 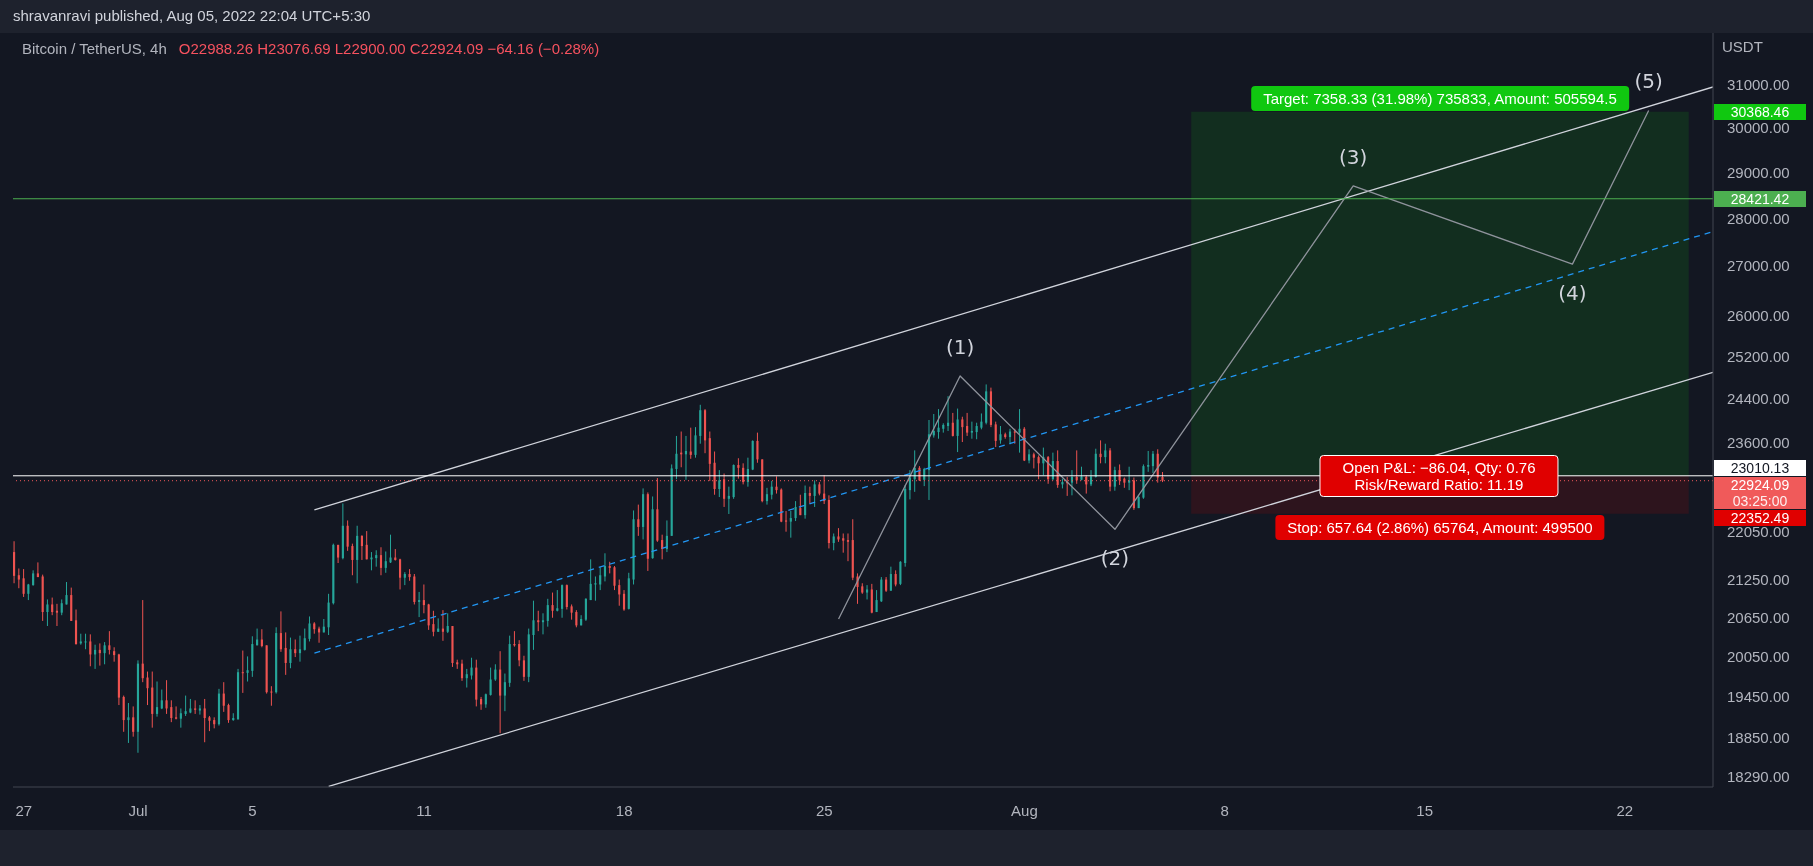 What do you see at coordinates (1440, 98) in the screenshot?
I see `band-label: Target: 7358.33 (31.98%) 735833, Amount: 505594.5` at bounding box center [1440, 98].